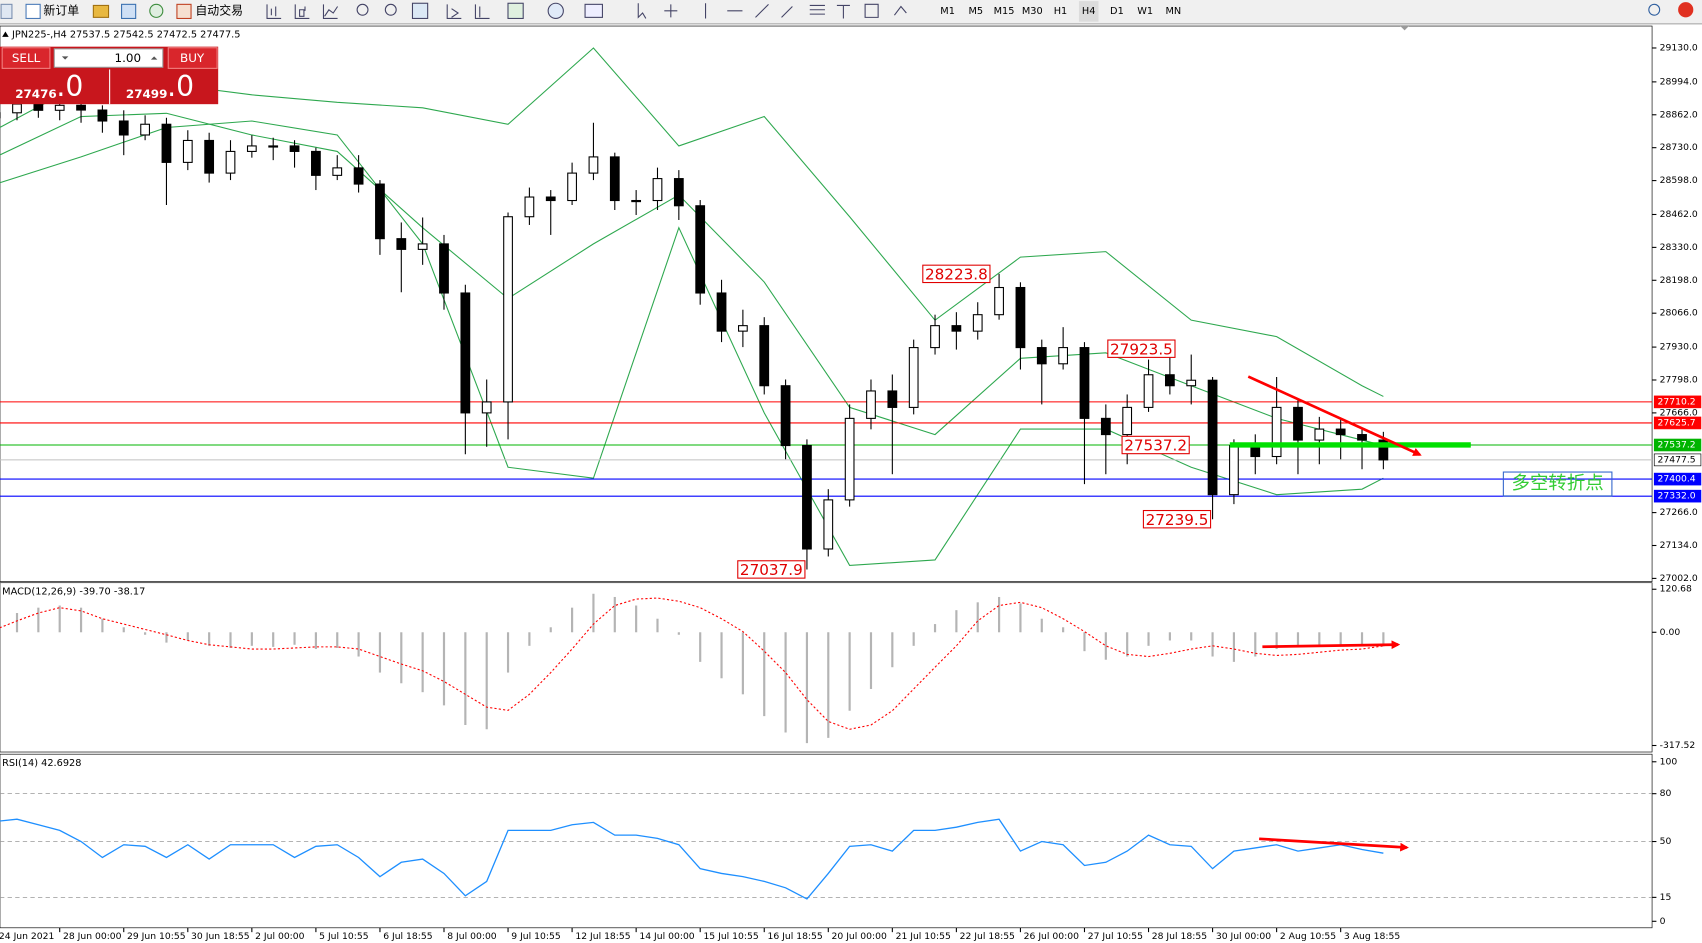 This screenshot has width=1702, height=943. Describe the element at coordinates (1679, 114) in the screenshot. I see `y-tick-label: 28862.0` at that location.